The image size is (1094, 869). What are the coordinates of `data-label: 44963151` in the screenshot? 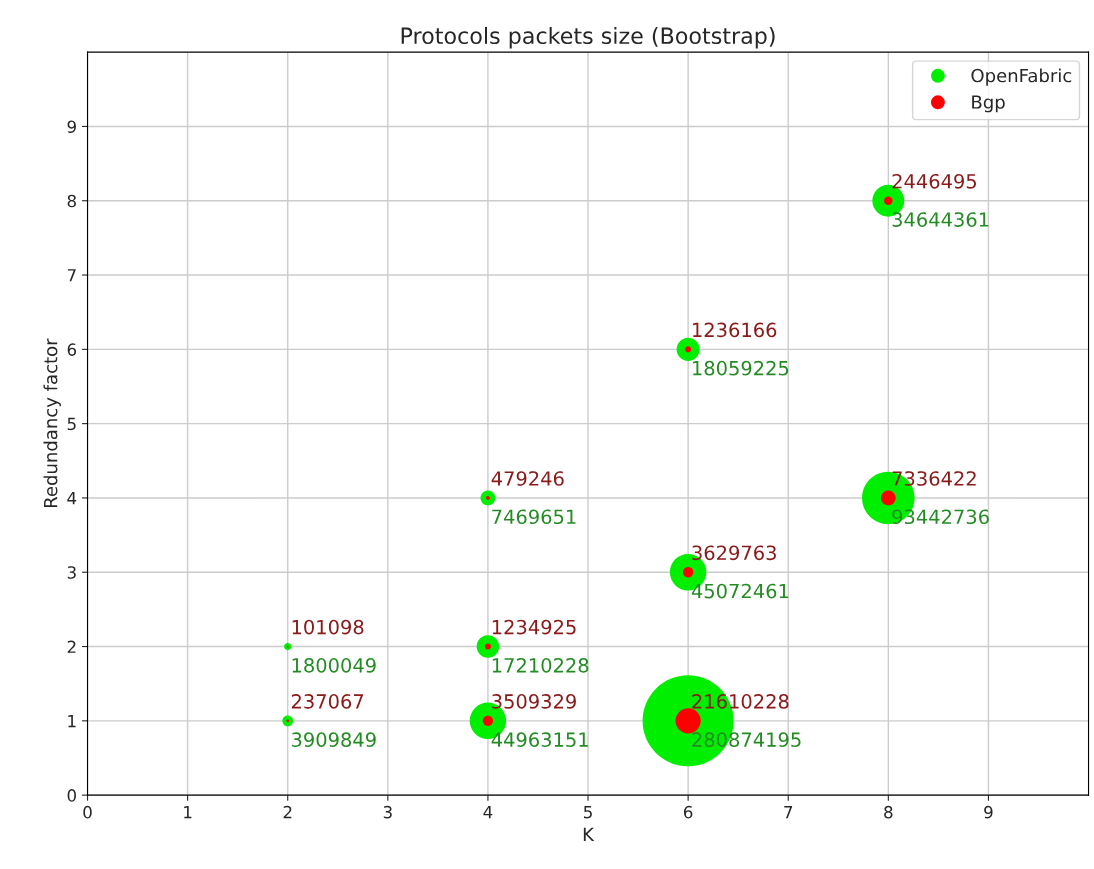 It's located at (539, 739).